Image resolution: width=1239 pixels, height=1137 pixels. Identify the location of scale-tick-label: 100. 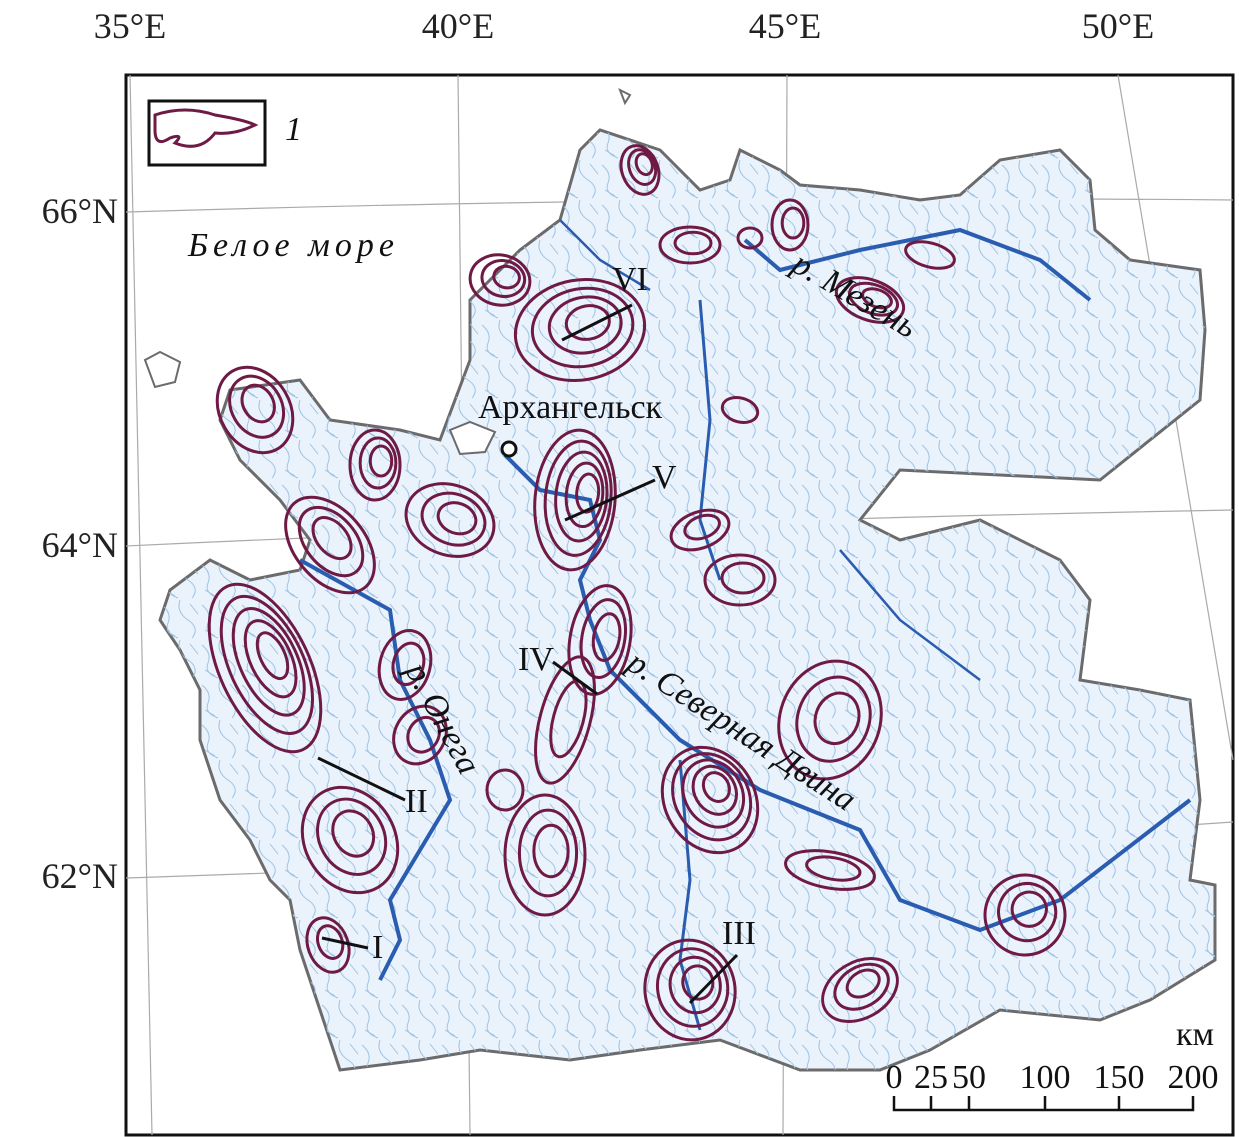
(1045, 1077).